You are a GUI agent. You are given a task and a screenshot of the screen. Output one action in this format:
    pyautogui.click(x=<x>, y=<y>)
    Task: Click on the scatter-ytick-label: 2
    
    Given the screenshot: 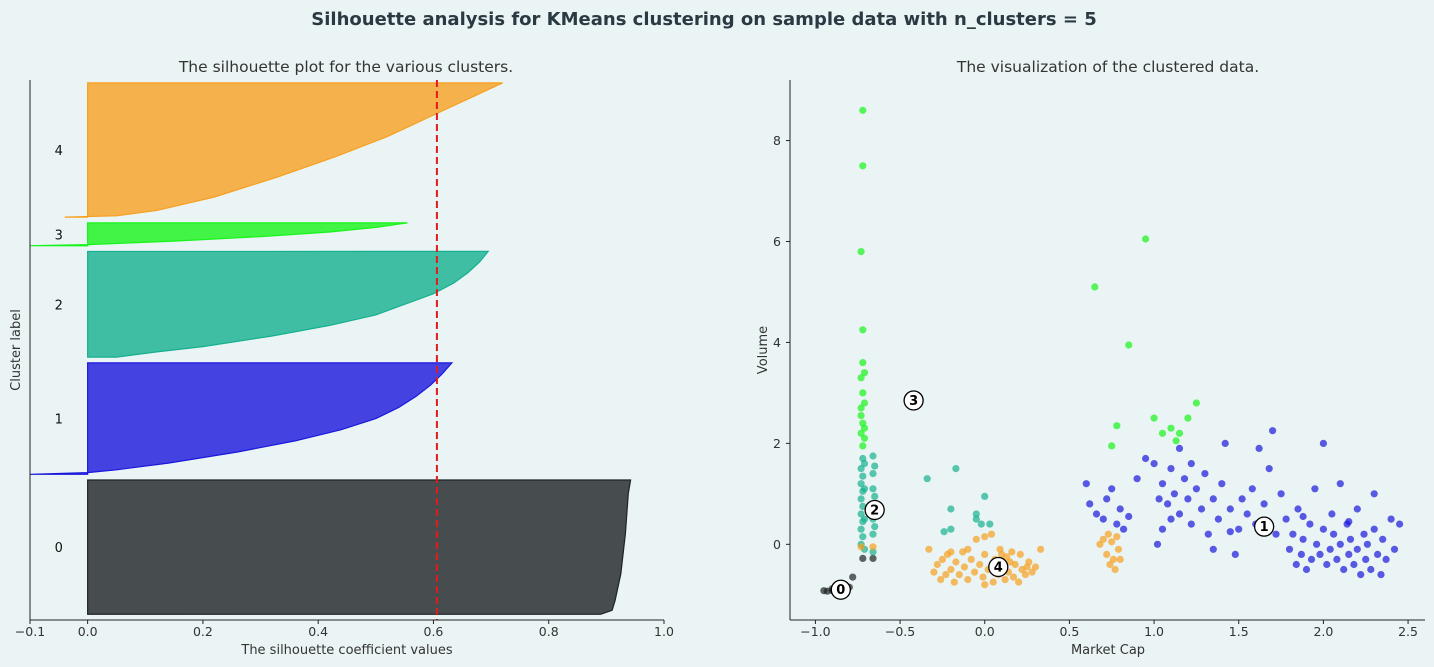 What is the action you would take?
    pyautogui.click(x=777, y=443)
    